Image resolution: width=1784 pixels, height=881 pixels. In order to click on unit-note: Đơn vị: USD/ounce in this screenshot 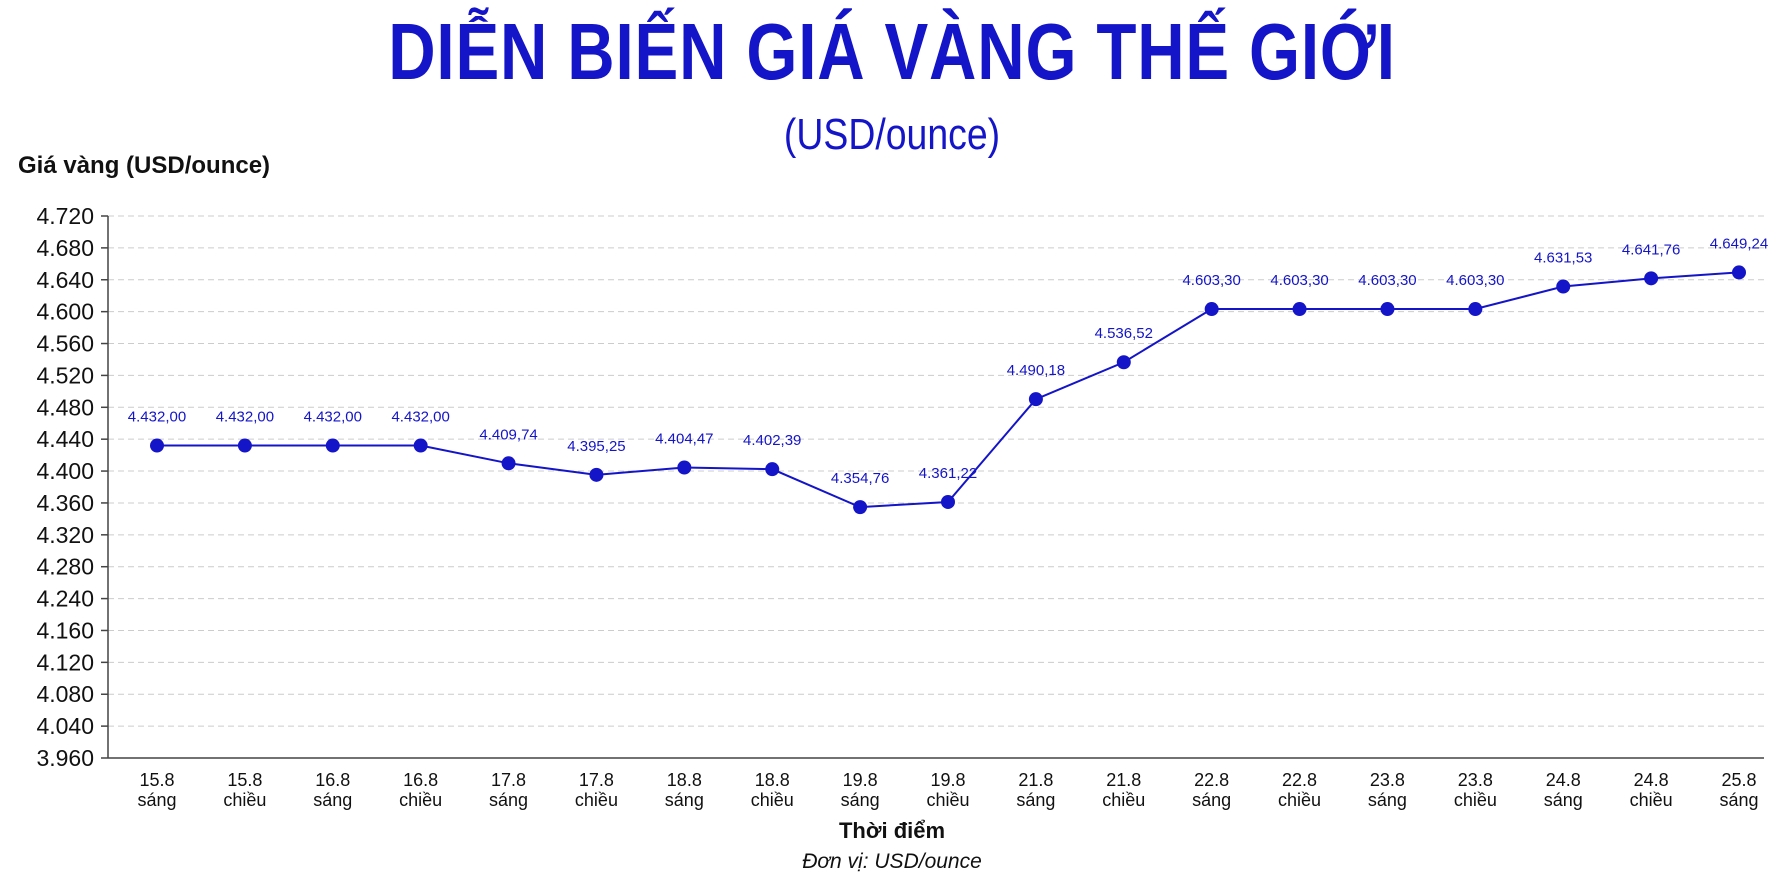, I will do `click(892, 861)`.